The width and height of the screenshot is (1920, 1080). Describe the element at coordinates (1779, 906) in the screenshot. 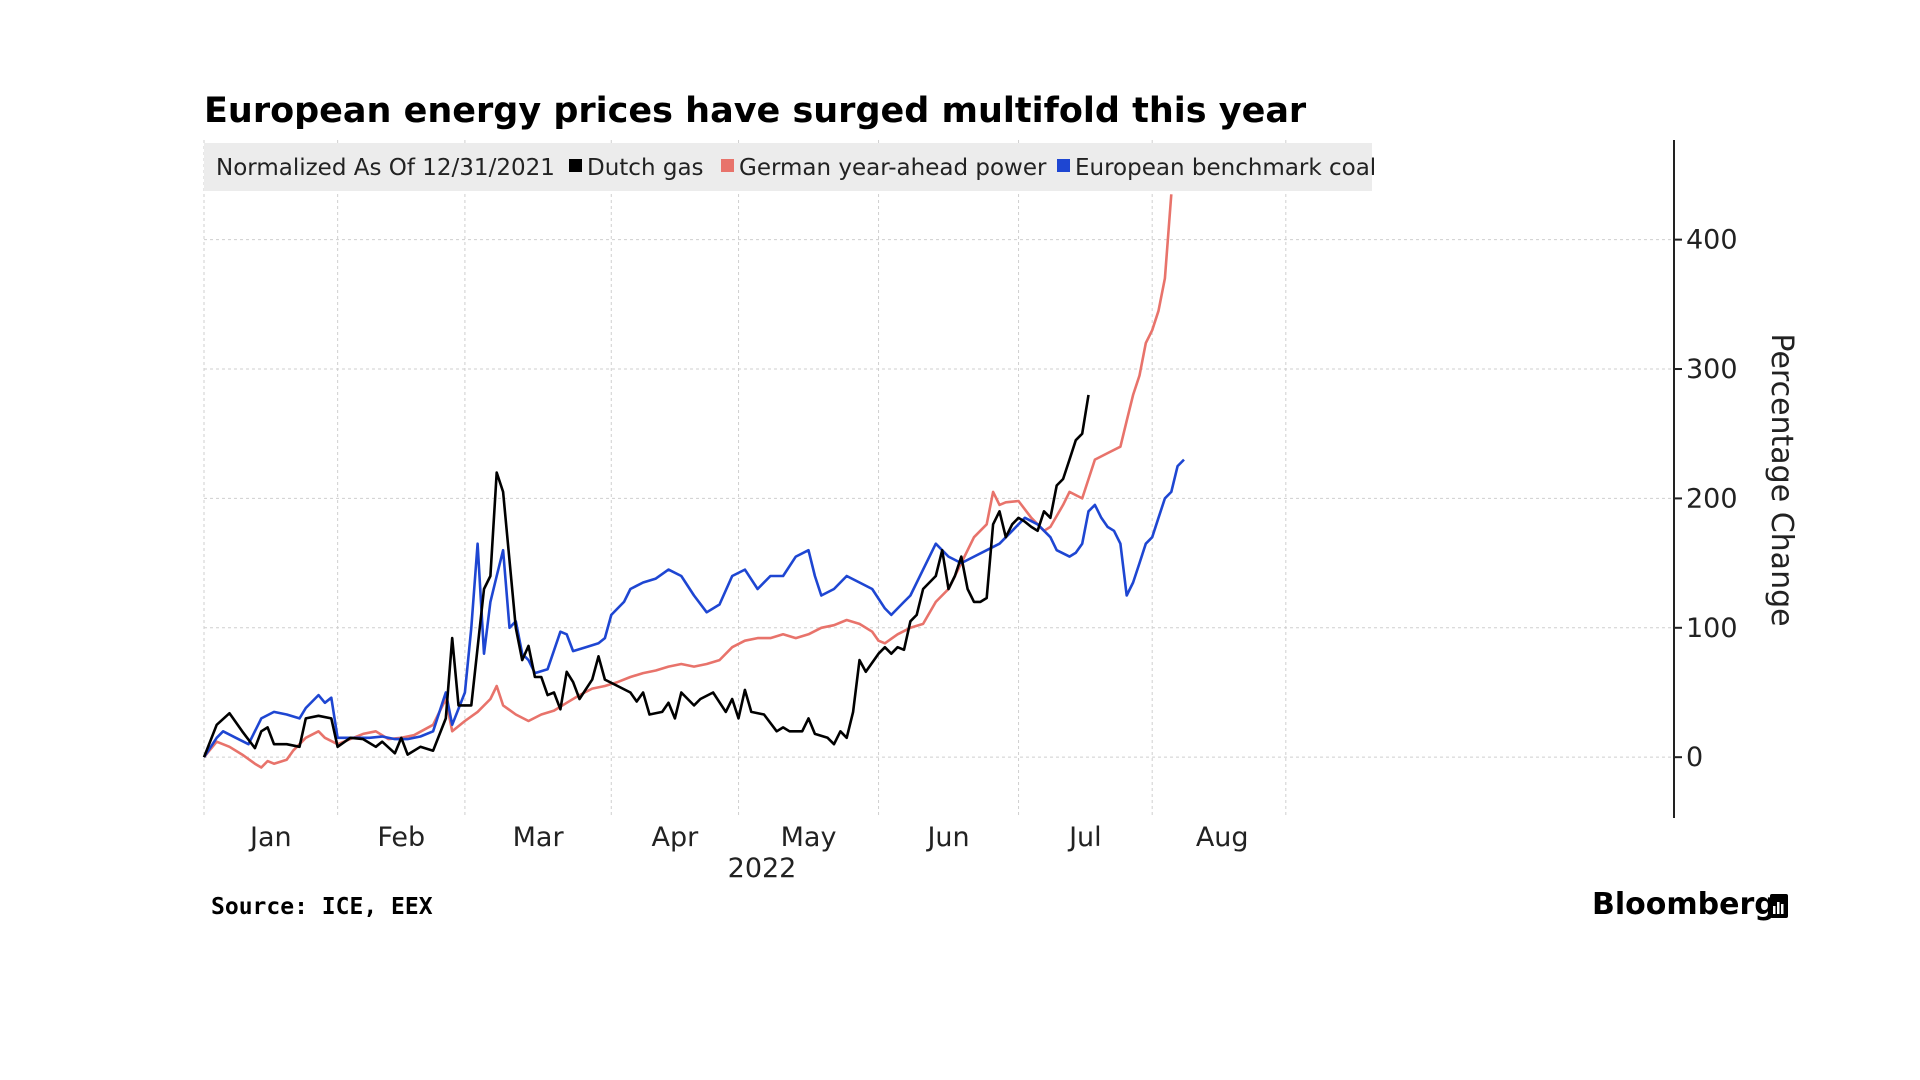

I see `bloomberg-mark-icon` at that location.